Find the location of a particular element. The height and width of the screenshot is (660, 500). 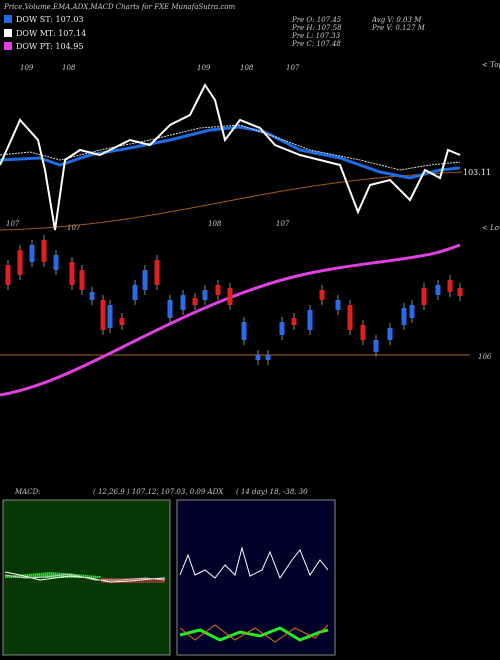

top-mark: 108 is located at coordinates (69, 68).